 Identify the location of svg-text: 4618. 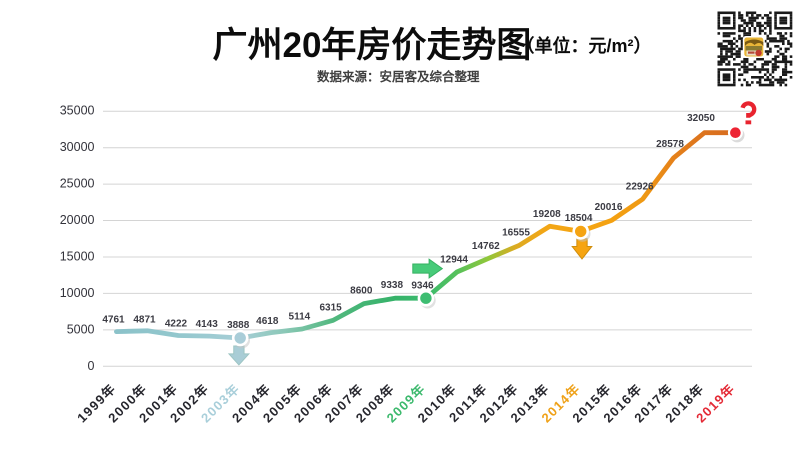
(267, 321).